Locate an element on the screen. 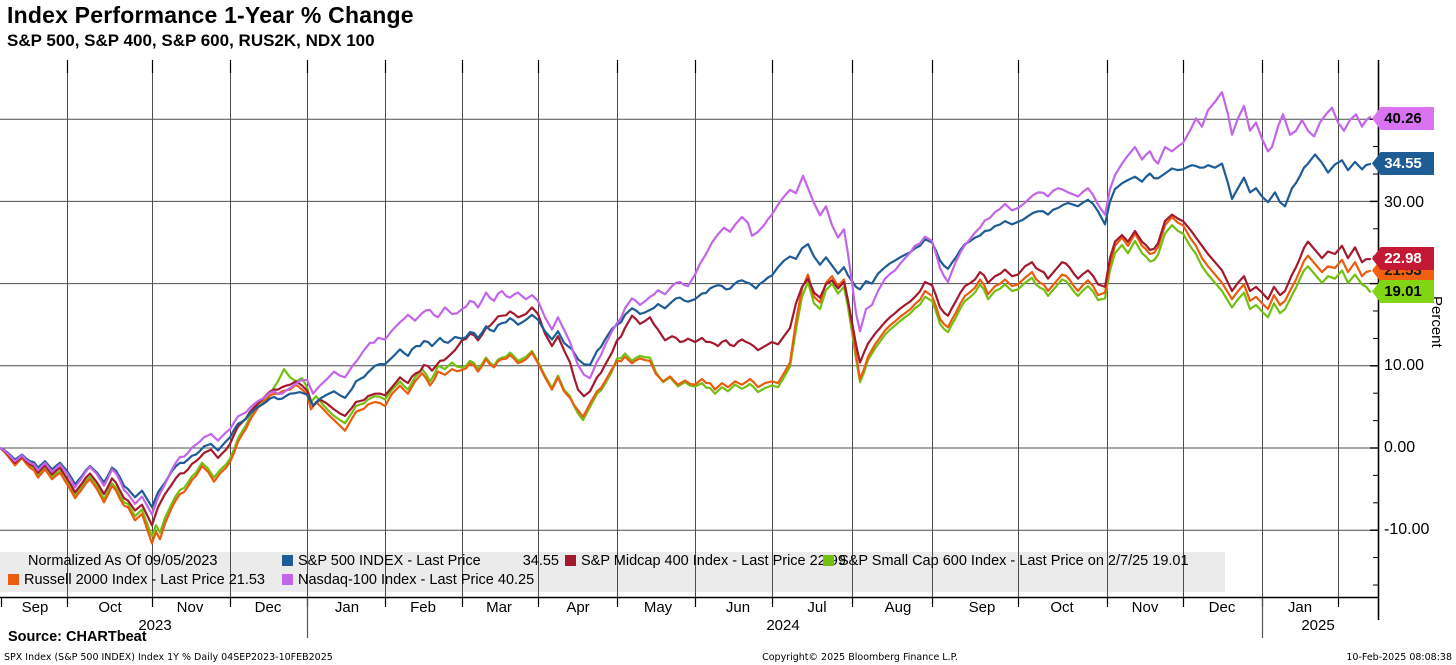 This screenshot has height=665, width=1456. last-price-badge-22.98: 22.98 is located at coordinates (1403, 258).